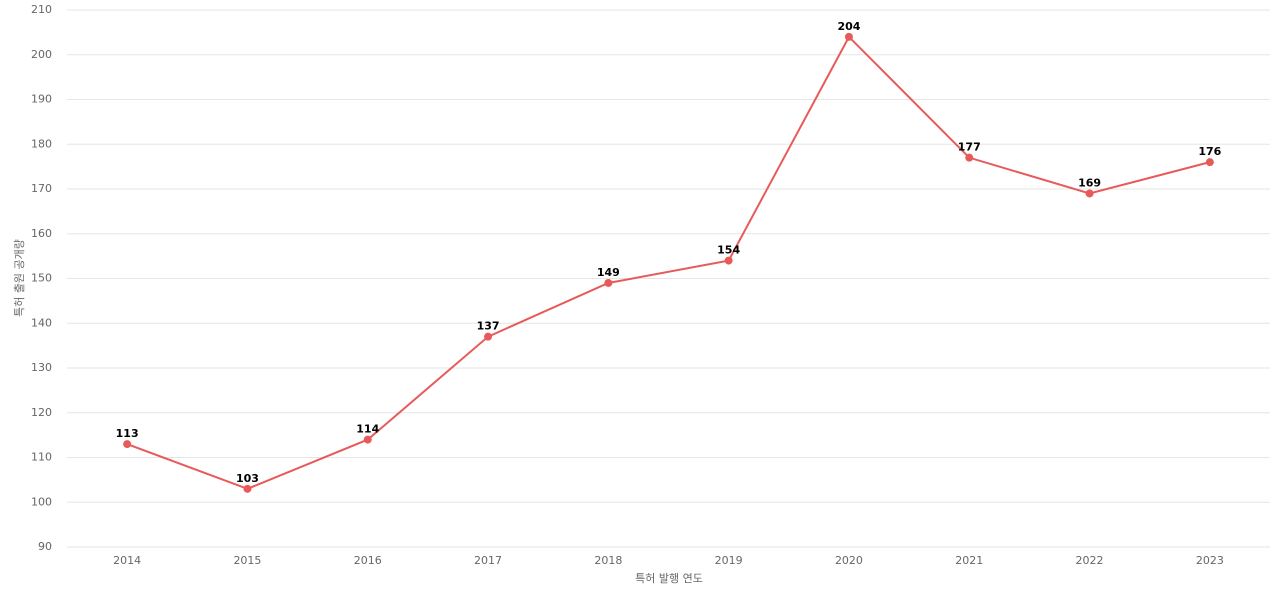  What do you see at coordinates (848, 26) in the screenshot?
I see `data-label: 204` at bounding box center [848, 26].